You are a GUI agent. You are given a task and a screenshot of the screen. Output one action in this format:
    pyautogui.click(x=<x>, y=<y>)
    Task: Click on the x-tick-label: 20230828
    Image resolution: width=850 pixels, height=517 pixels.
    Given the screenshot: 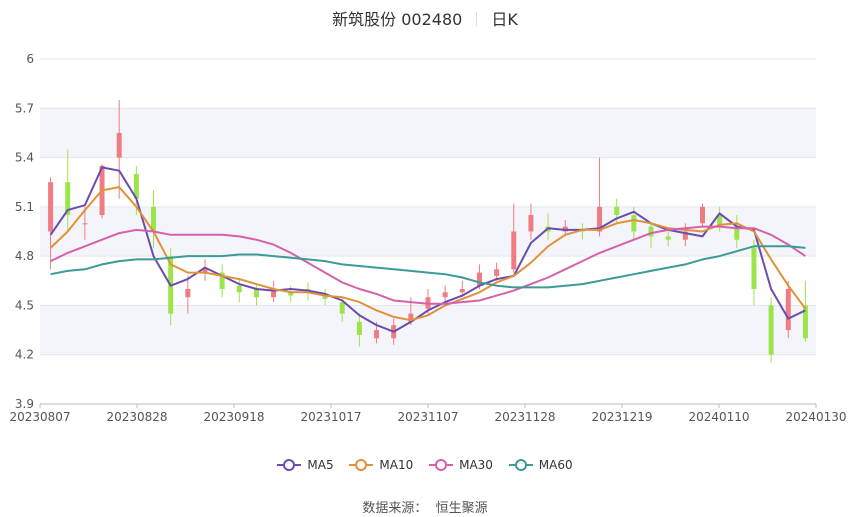 What is the action you would take?
    pyautogui.click(x=136, y=417)
    